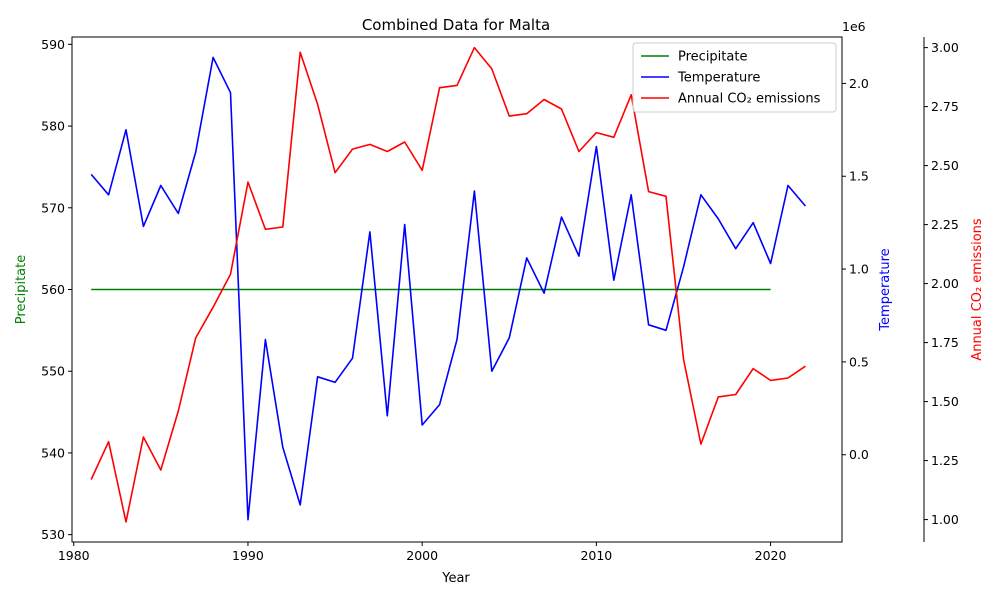  Describe the element at coordinates (945, 401) in the screenshot. I see `y-tick-label: 1.50` at that location.